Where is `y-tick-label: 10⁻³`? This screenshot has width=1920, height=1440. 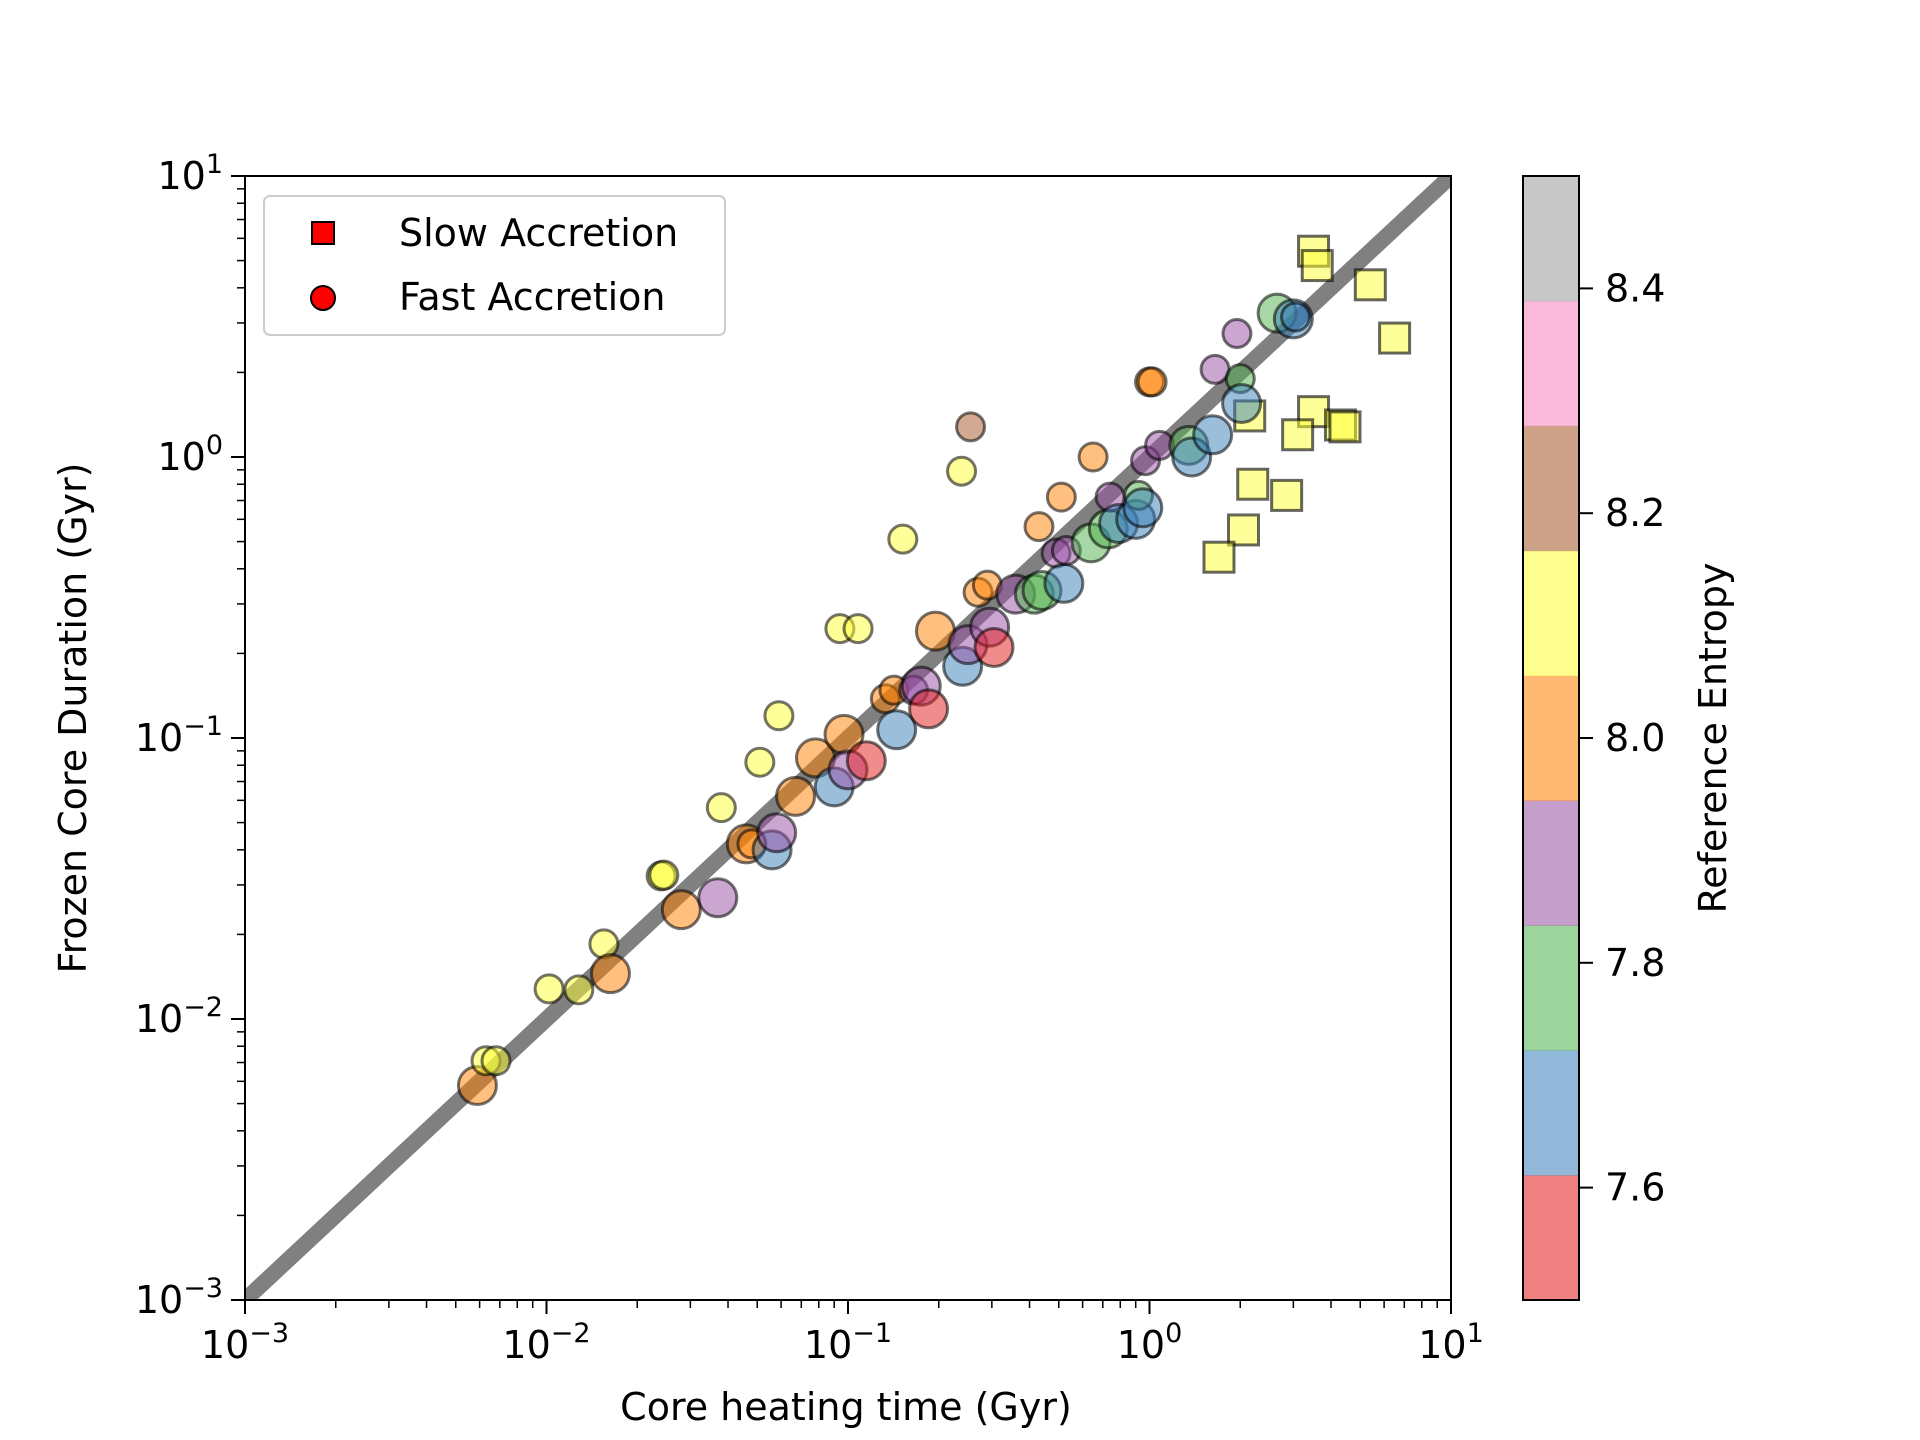 y-tick-label: 10⁻³ is located at coordinates (179, 1297).